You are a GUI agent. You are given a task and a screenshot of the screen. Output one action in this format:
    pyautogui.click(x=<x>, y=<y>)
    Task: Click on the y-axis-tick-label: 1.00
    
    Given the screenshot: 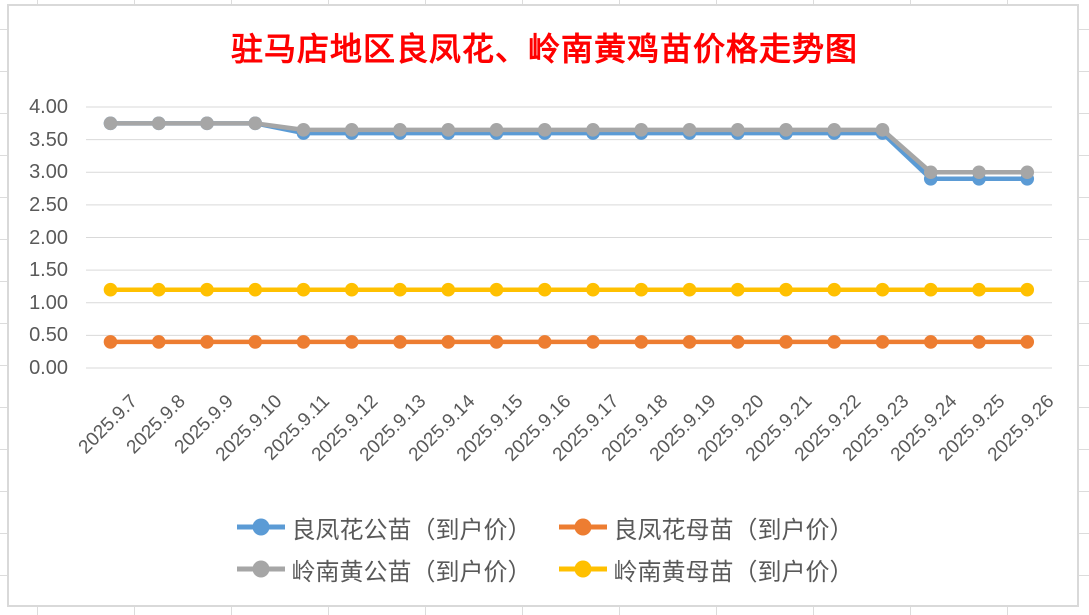 What is the action you would take?
    pyautogui.click(x=48, y=302)
    